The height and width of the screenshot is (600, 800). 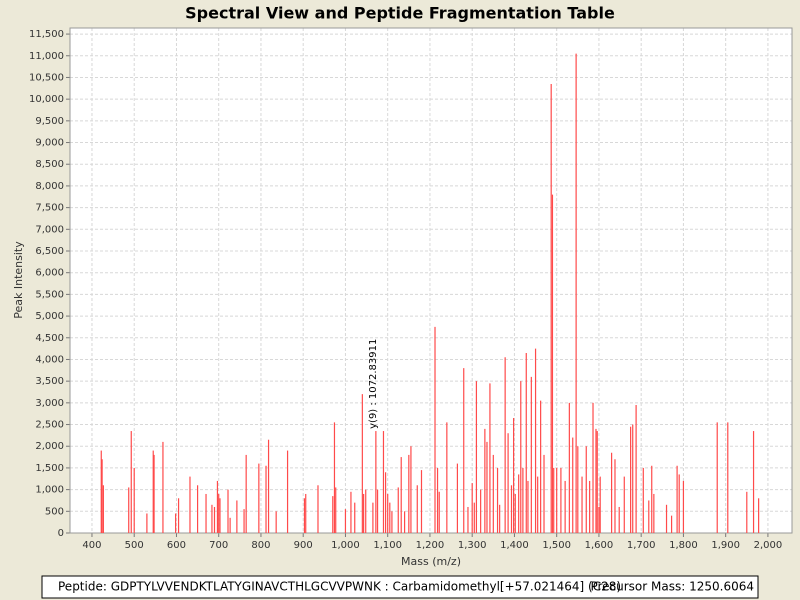 What do you see at coordinates (472, 545) in the screenshot?
I see `x-tick-label: 1,300` at bounding box center [472, 545].